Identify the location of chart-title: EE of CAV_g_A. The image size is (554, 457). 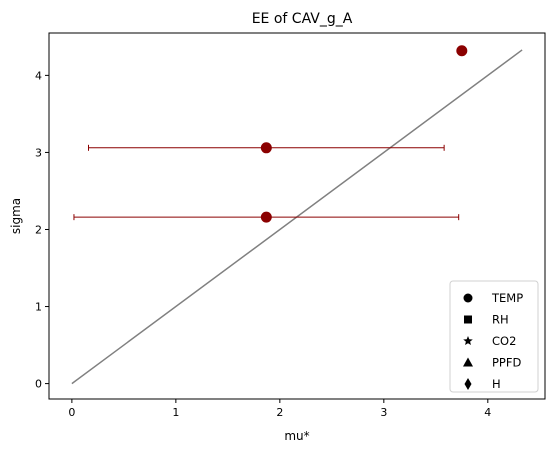
(302, 19).